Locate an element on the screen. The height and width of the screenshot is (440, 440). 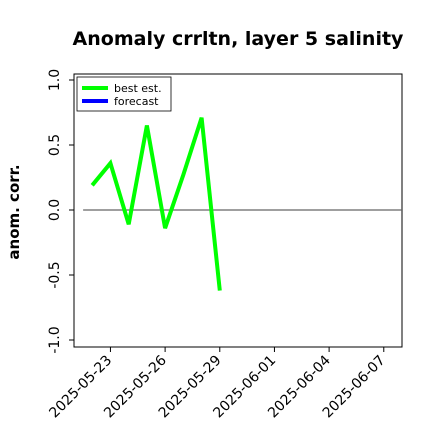
y-axis: -1.0 -0.5 0.0 0.5 1.0 is located at coordinates (60, 211).